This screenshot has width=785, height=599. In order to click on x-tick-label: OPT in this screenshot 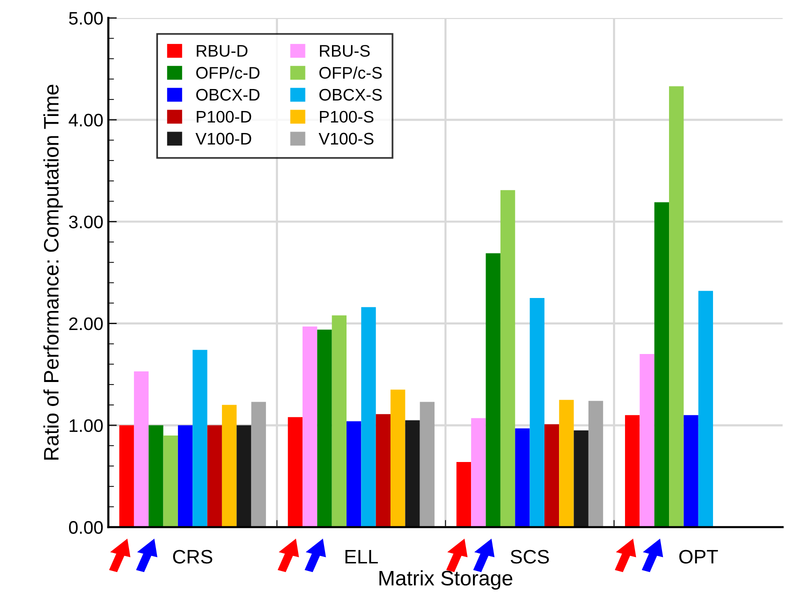, I will do `click(698, 557)`.